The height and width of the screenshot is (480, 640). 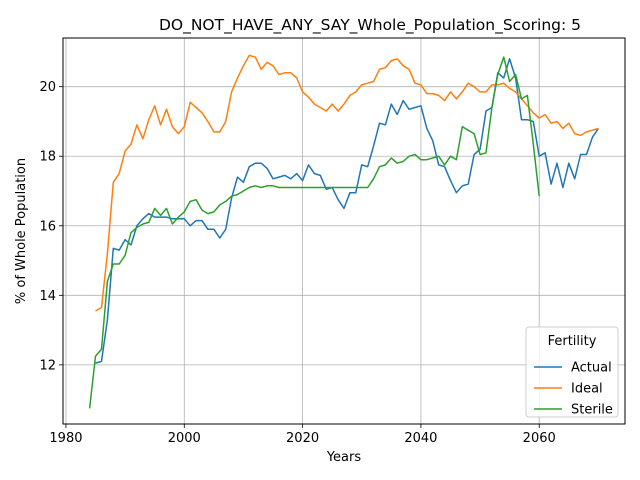 What do you see at coordinates (420, 438) in the screenshot?
I see `x-tick-label: 2040` at bounding box center [420, 438].